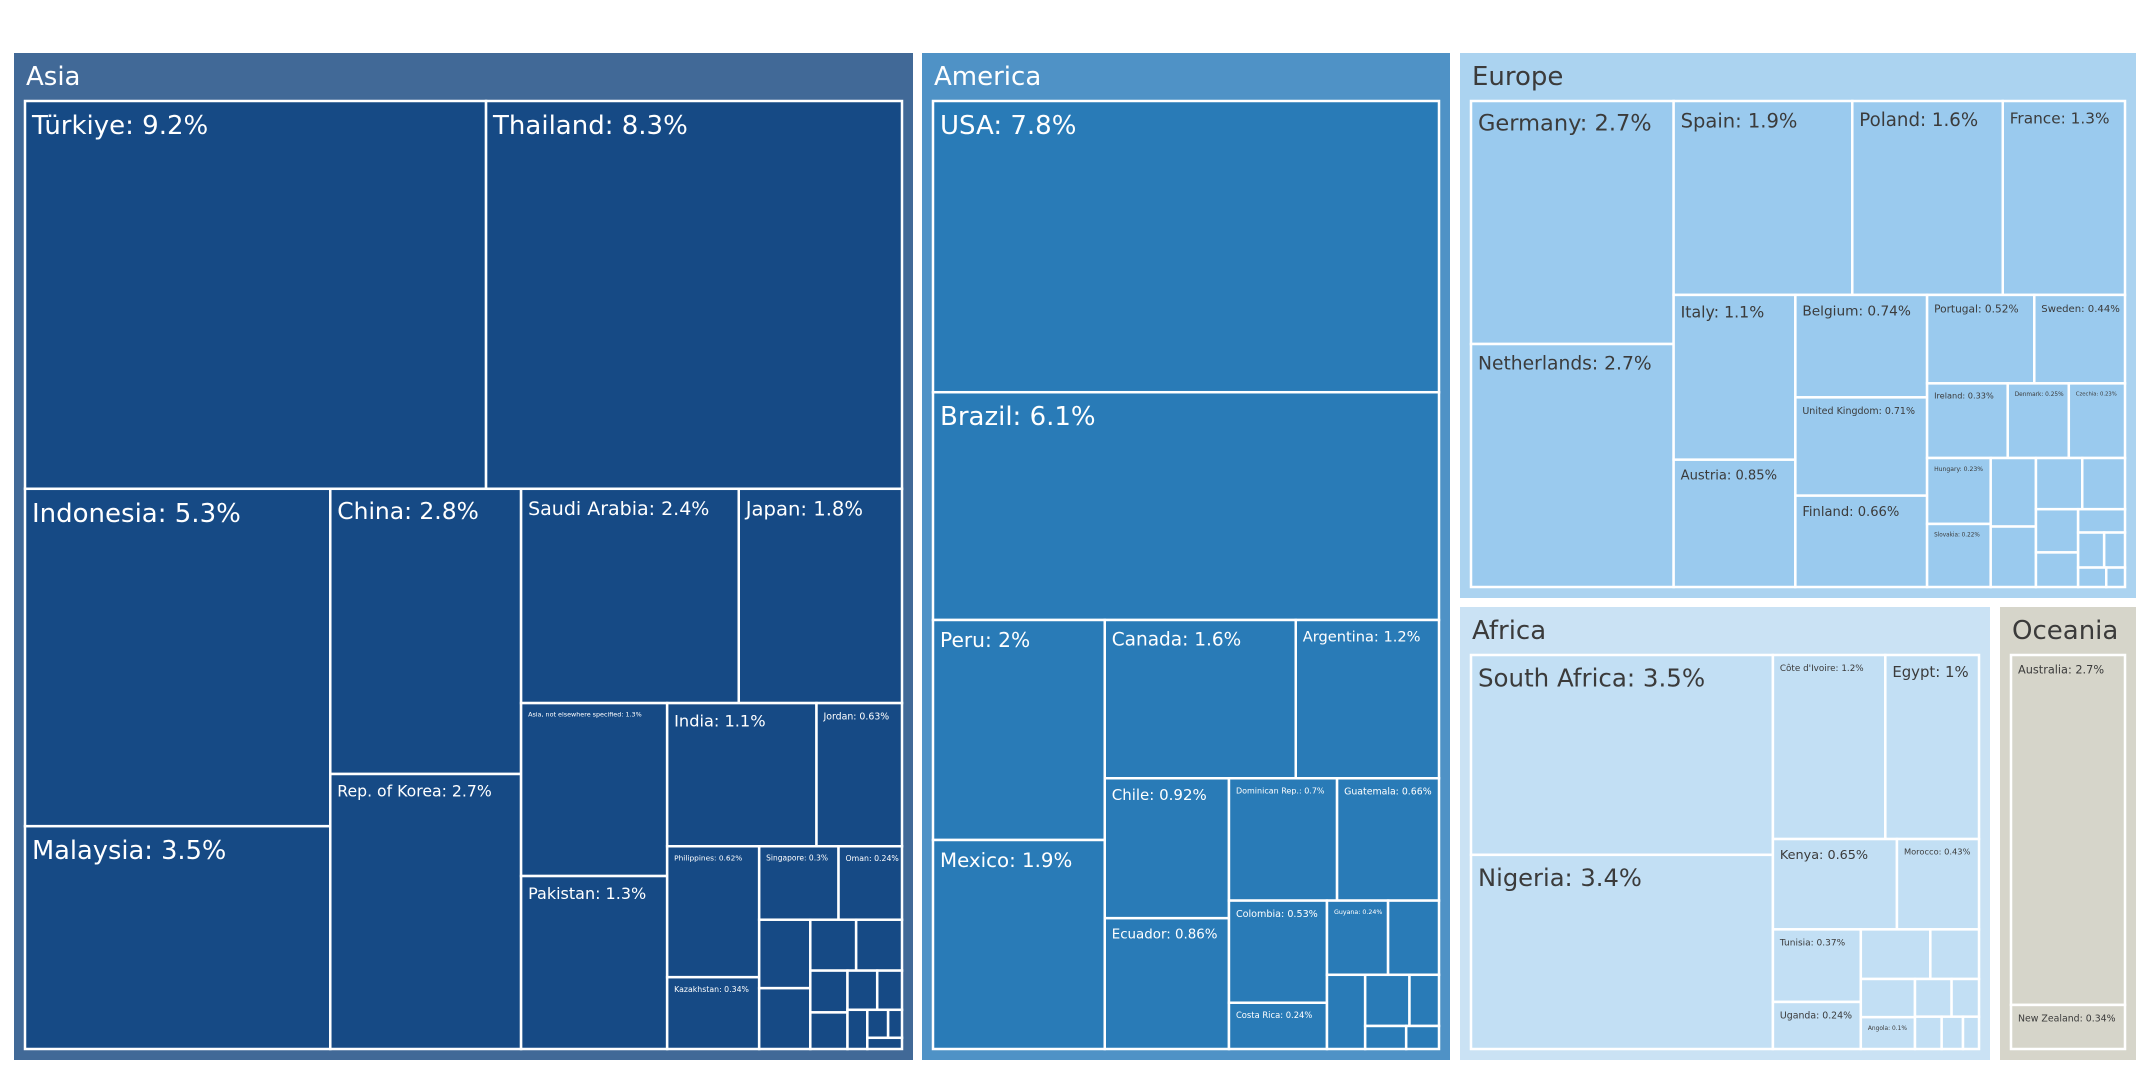 This screenshot has height=1075, width=2150. Describe the element at coordinates (1861, 541) in the screenshot. I see `tile-finland` at that location.